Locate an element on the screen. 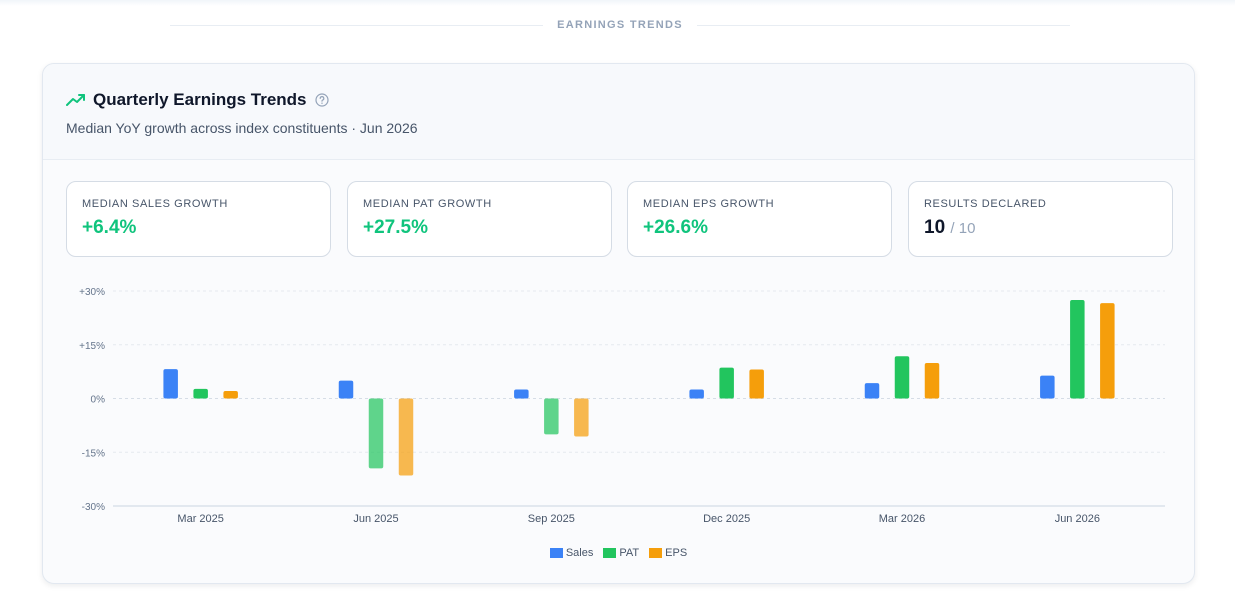 This screenshot has height=597, width=1235. kpi-eps-growth: MEDIAN EPS GROWTH +26.6% is located at coordinates (759, 219).